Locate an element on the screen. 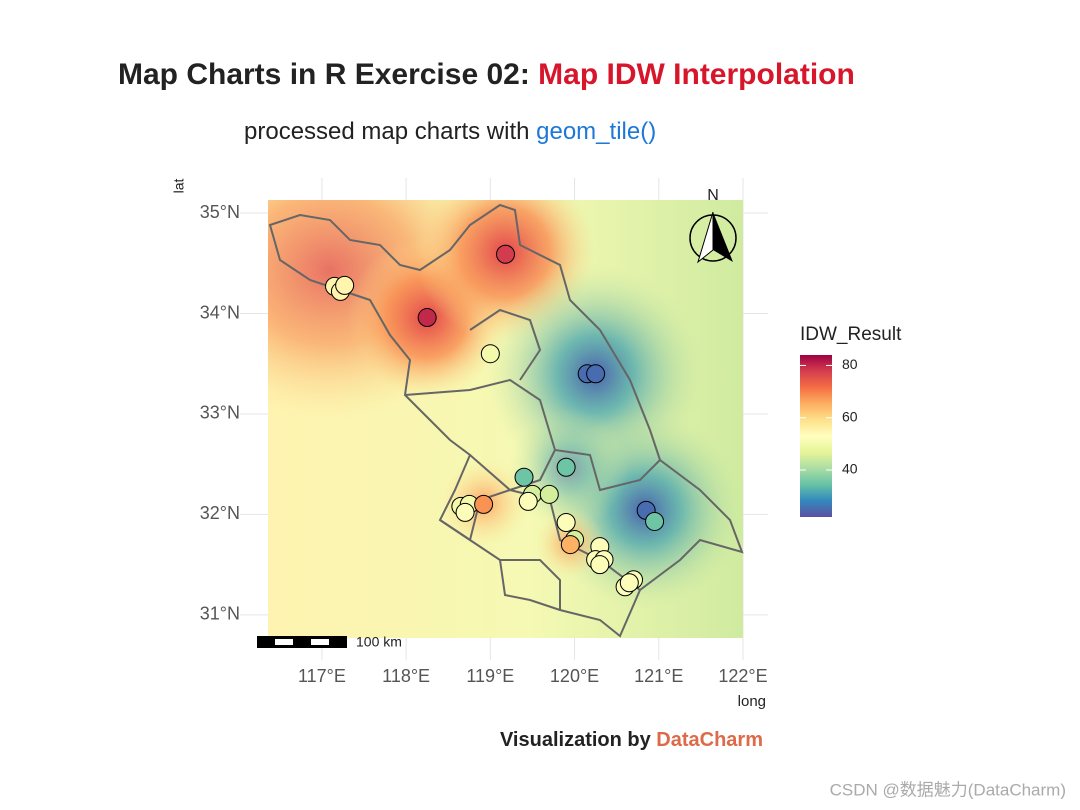 The image size is (1080, 810). y-axis-label: lat is located at coordinates (179, 186).